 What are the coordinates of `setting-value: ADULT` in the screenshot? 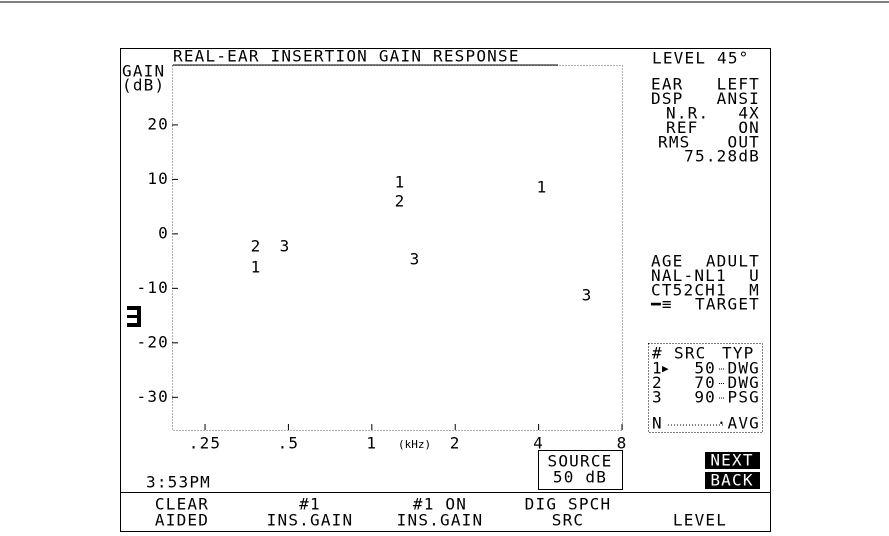 It's located at (733, 261).